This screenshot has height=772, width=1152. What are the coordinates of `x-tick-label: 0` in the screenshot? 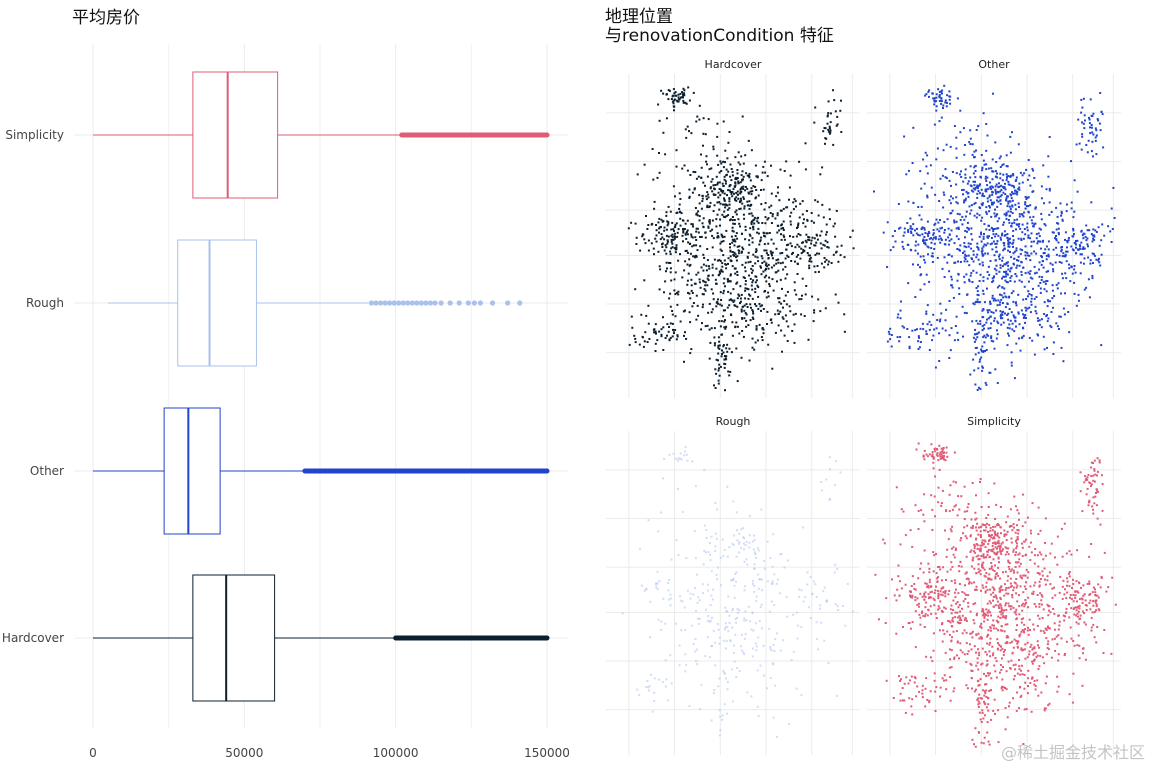 It's located at (93, 753).